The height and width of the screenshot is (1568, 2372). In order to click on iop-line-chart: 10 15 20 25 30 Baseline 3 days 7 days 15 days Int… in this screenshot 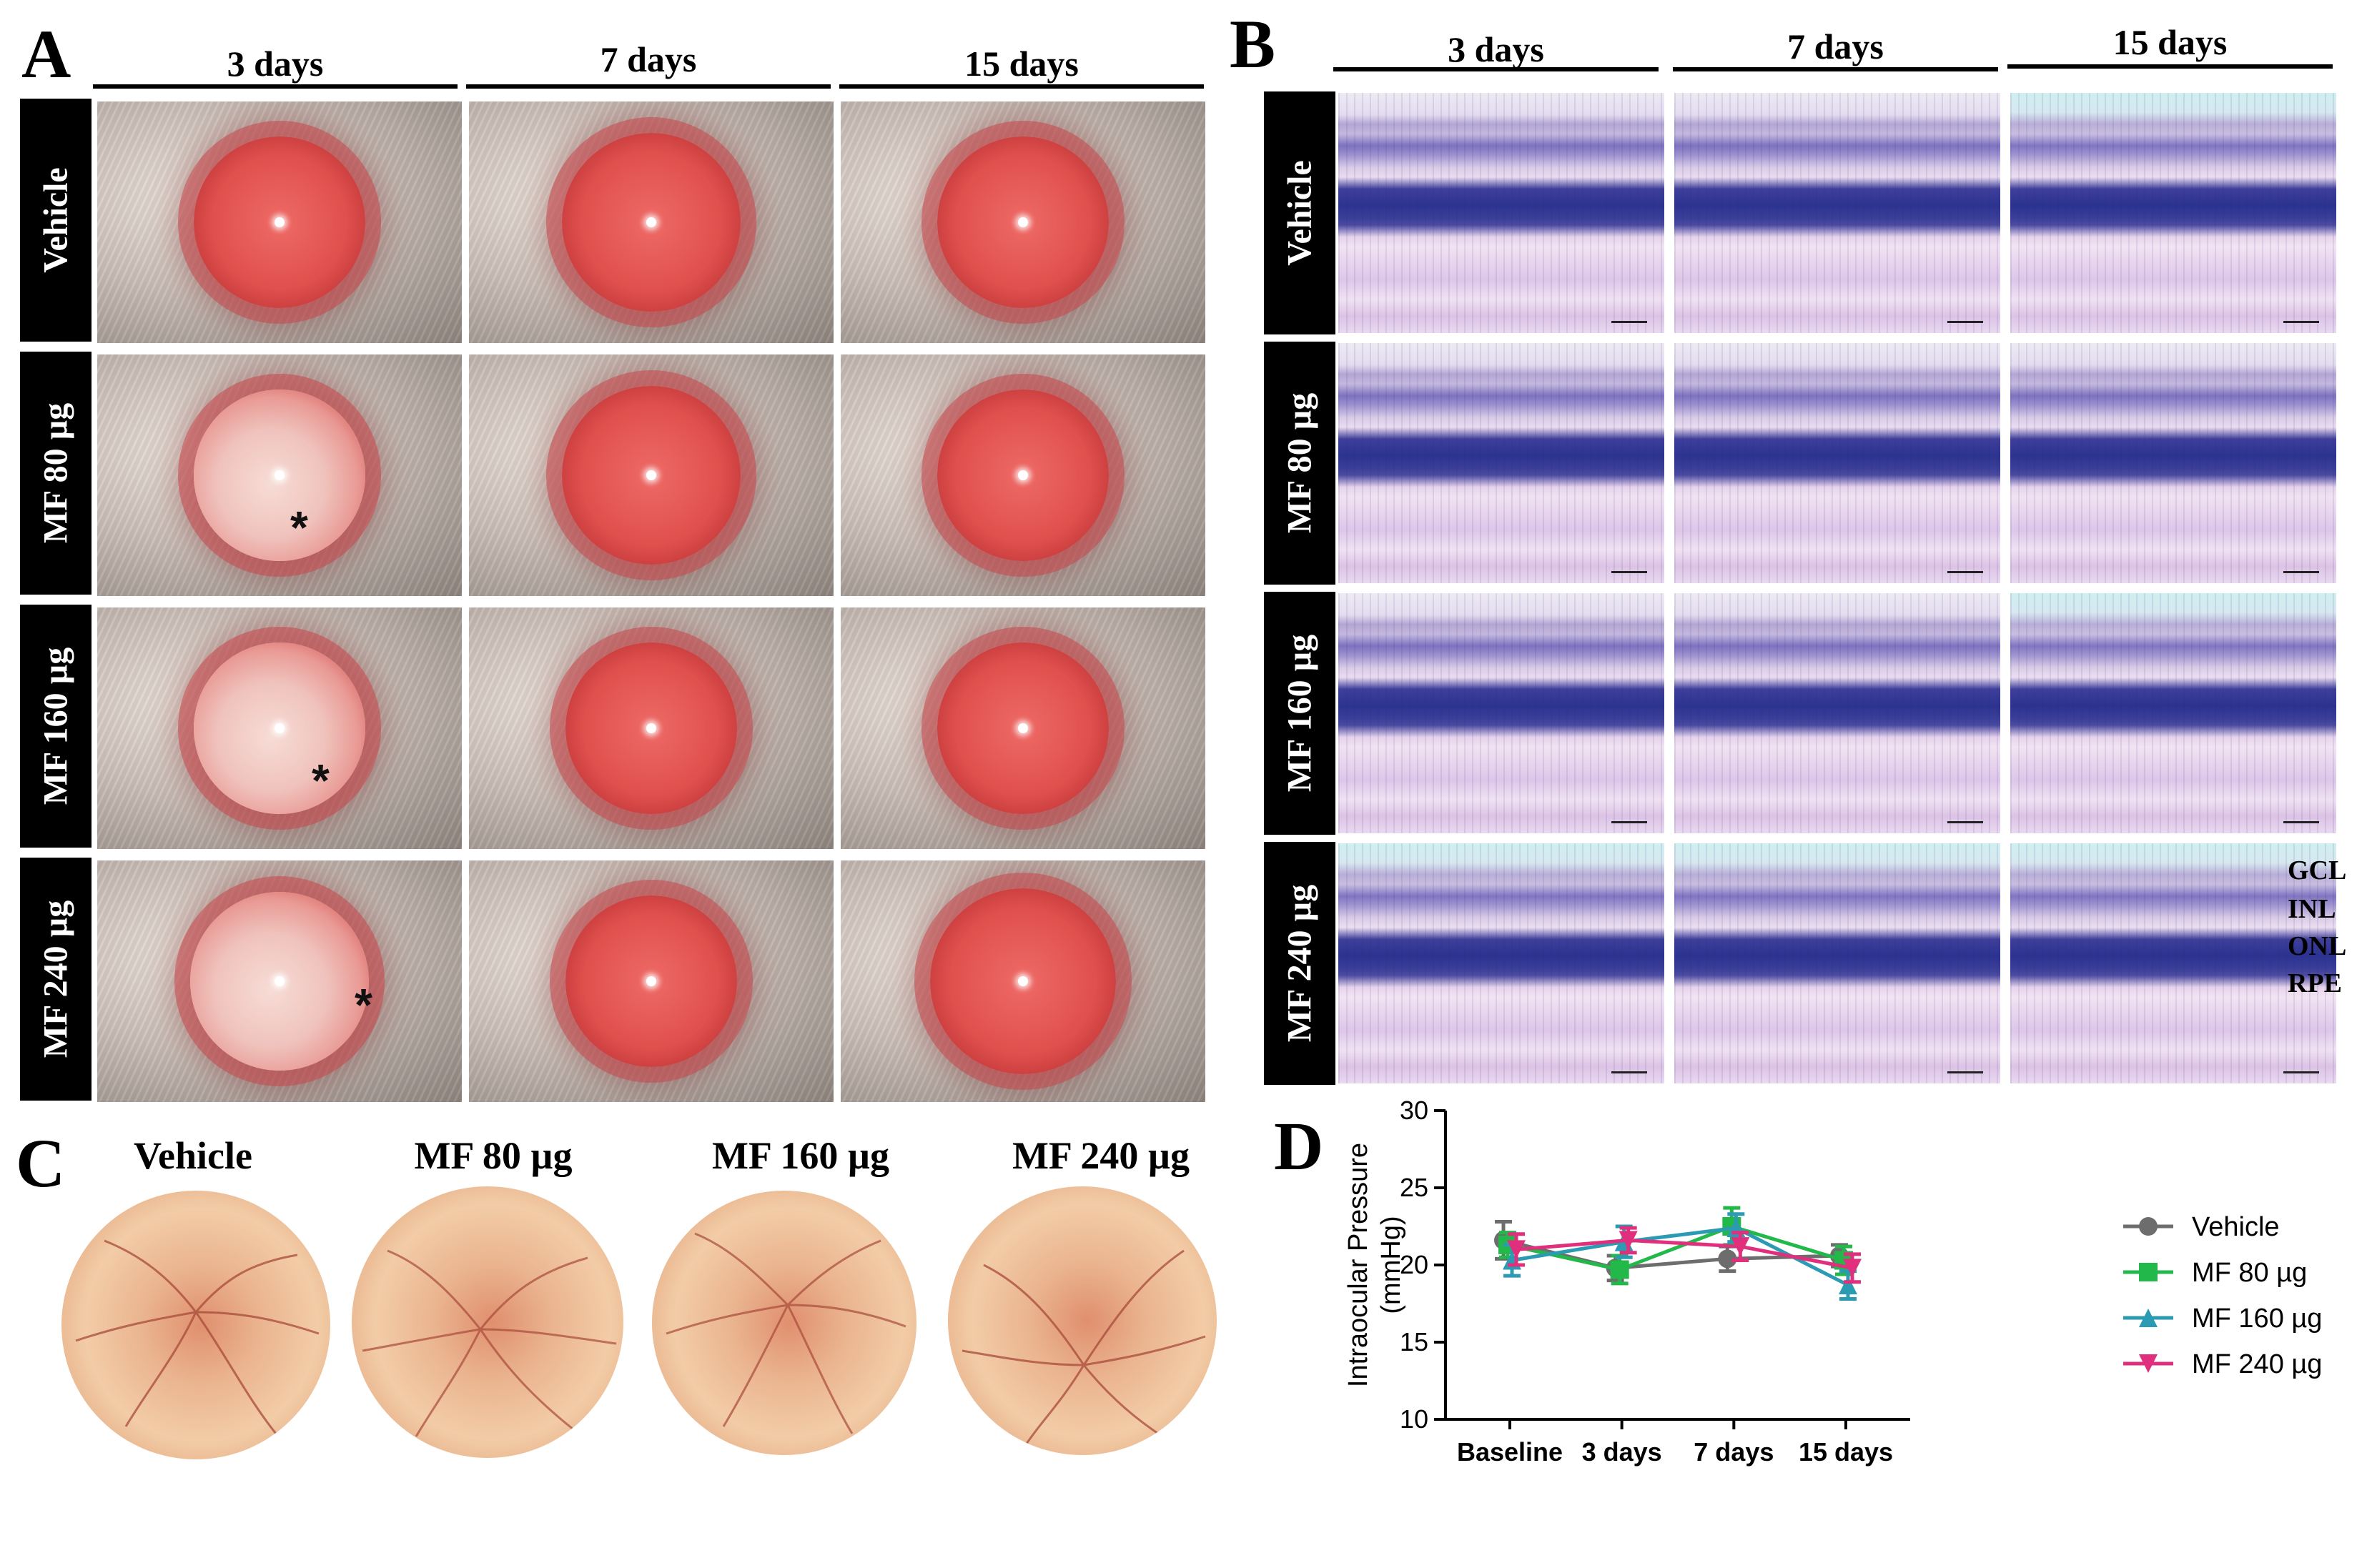, I will do `click(1832, 1281)`.